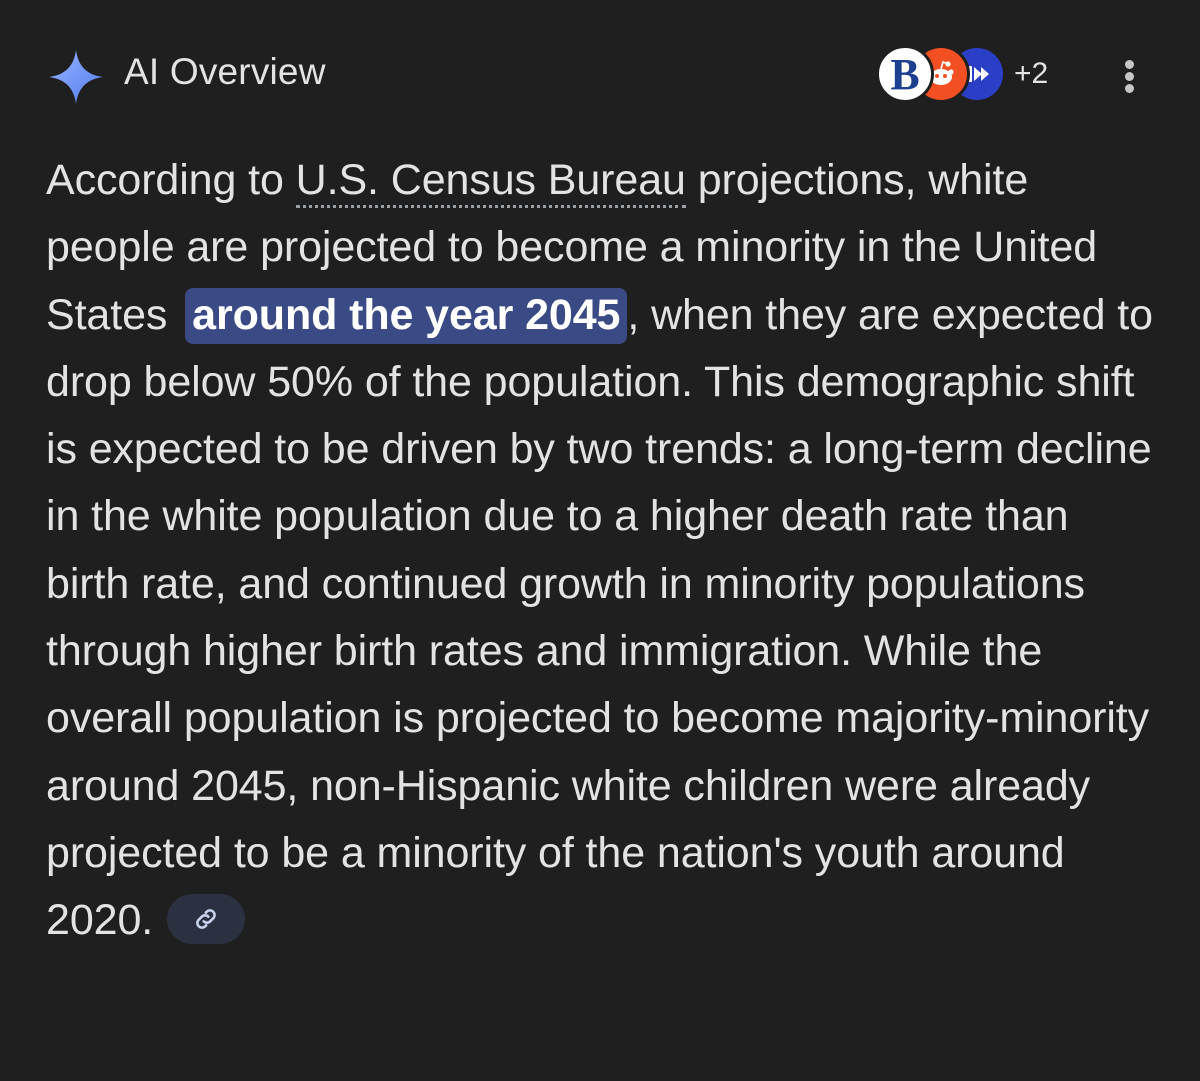 This screenshot has width=1200, height=1081. Describe the element at coordinates (76, 77) in the screenshot. I see `sparkle-icon` at that location.